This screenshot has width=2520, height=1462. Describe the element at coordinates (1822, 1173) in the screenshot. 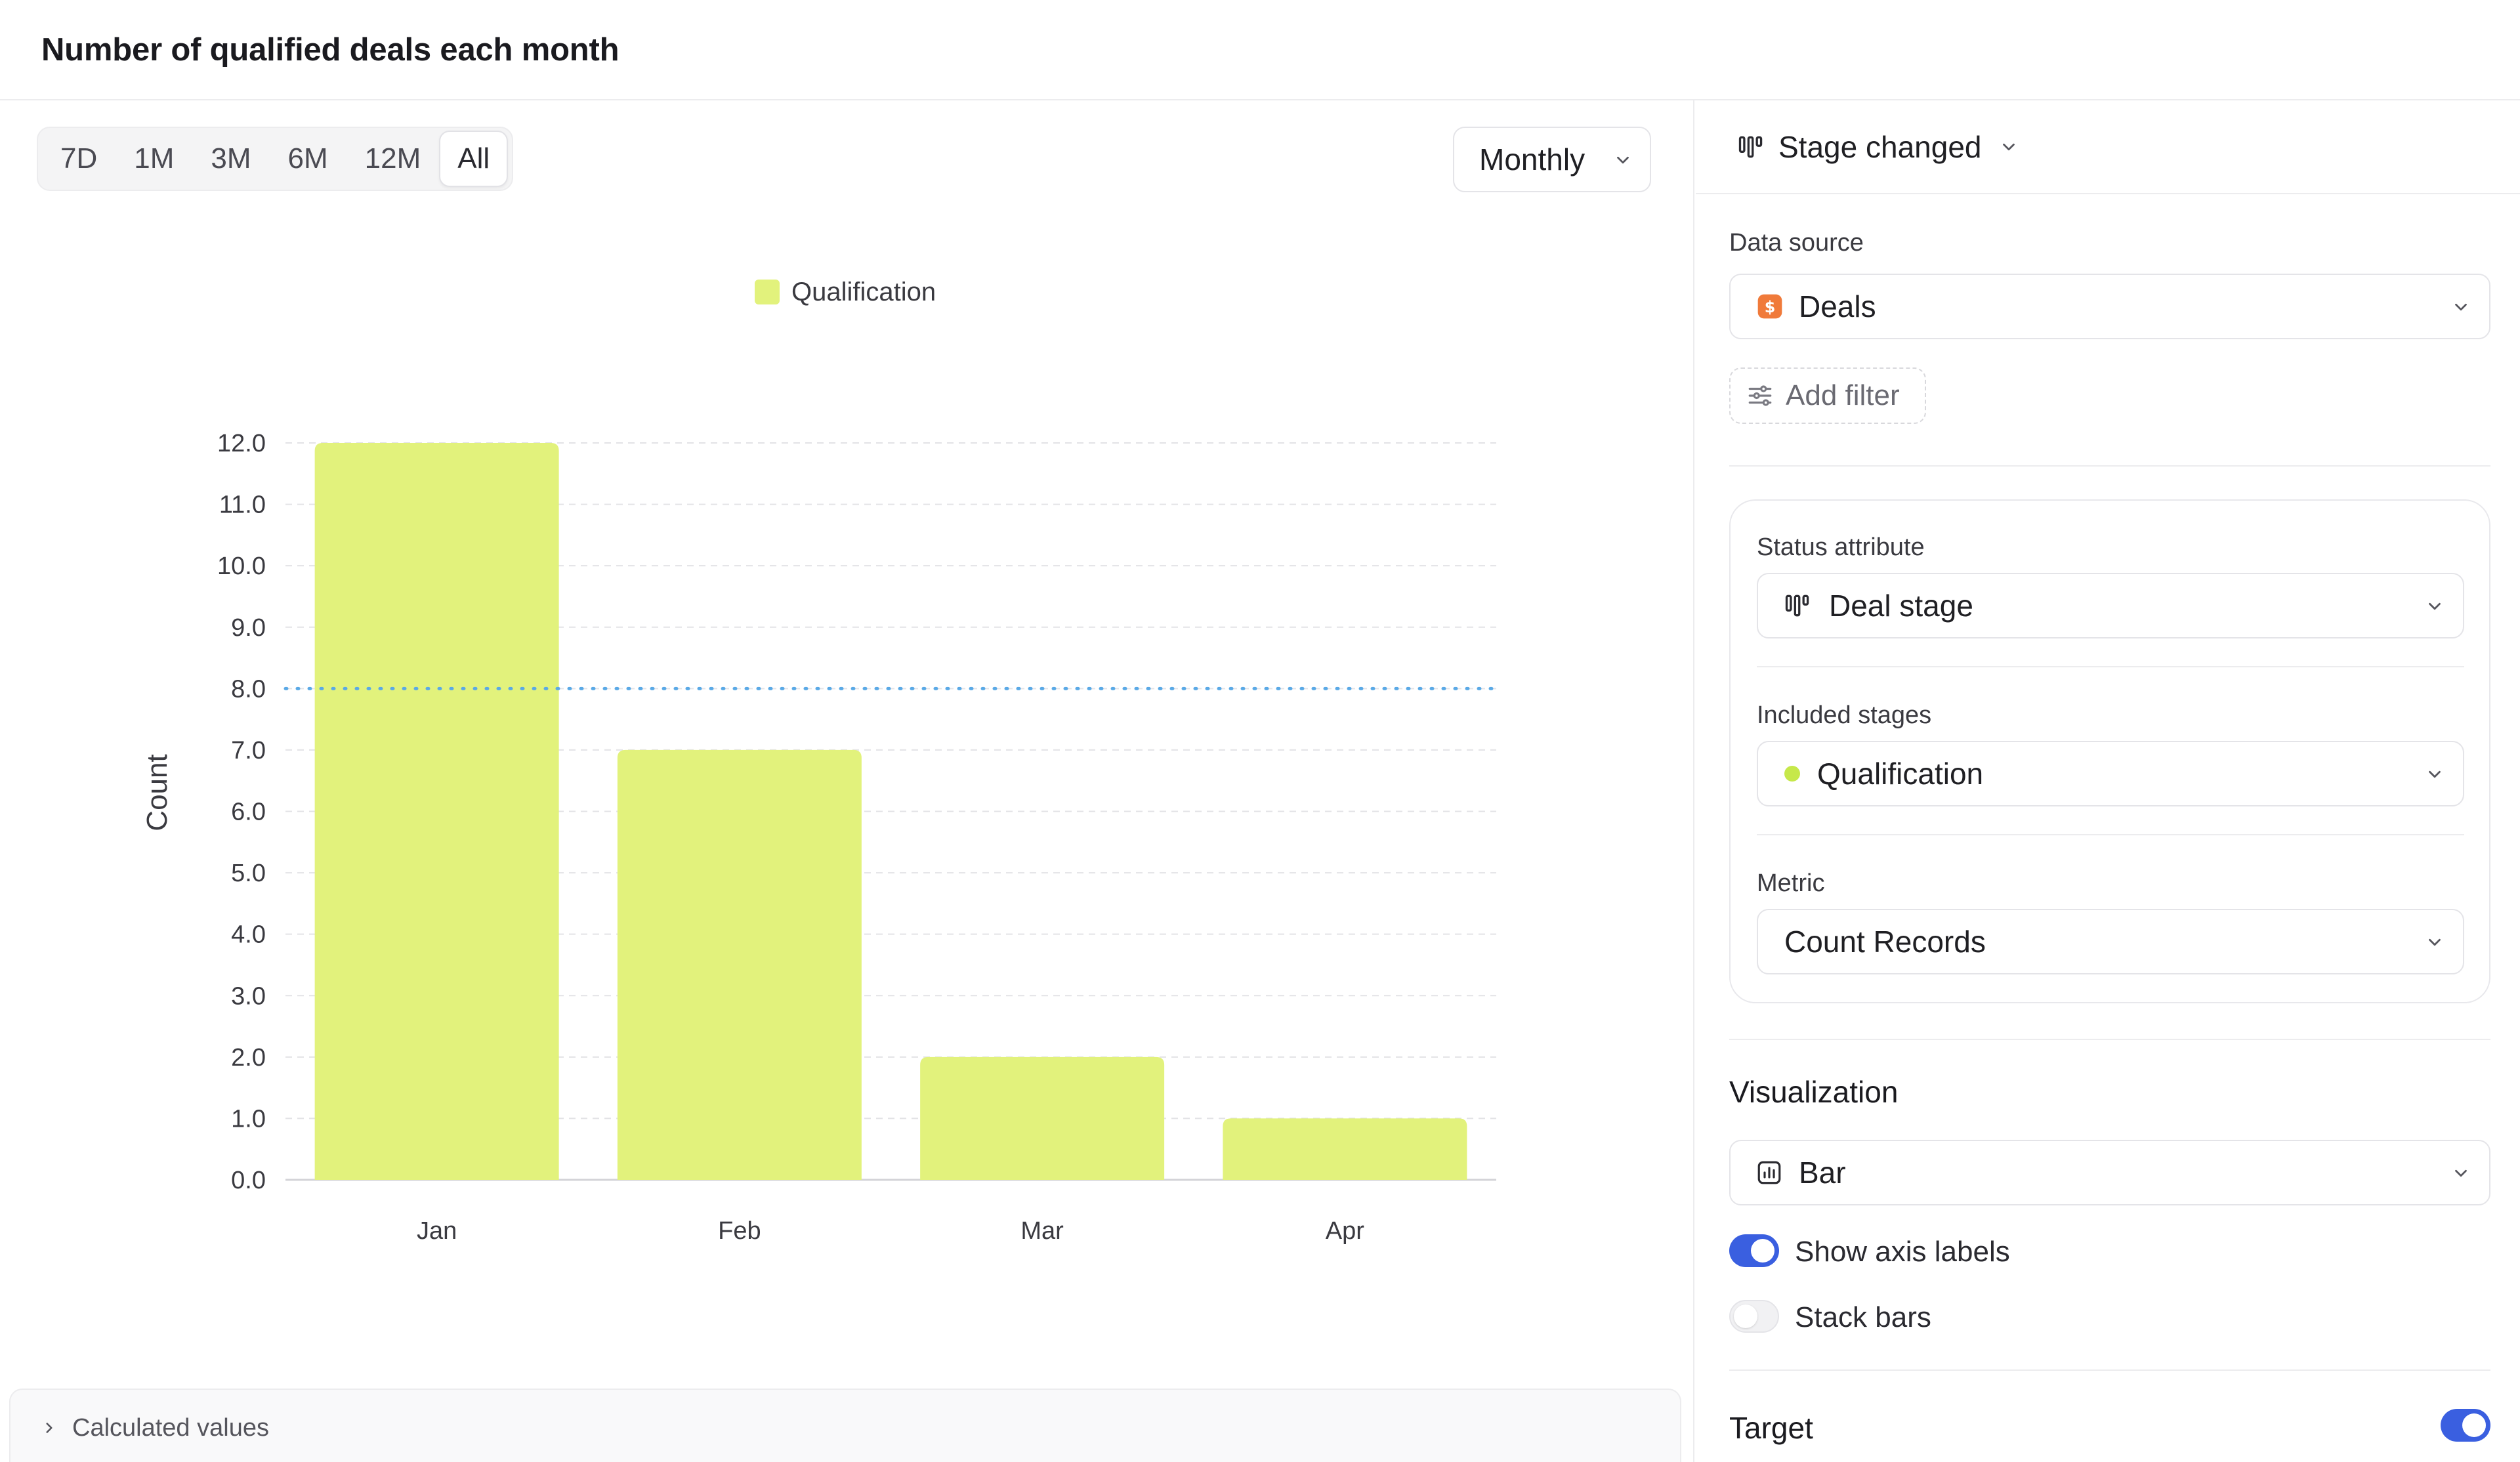

I see `visualization-value: Bar` at that location.